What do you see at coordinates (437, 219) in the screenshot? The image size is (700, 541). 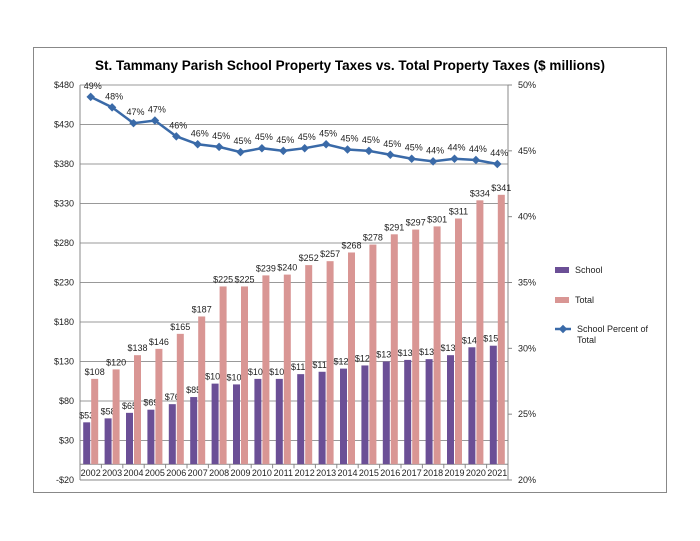 I see `total-data-label: $301` at bounding box center [437, 219].